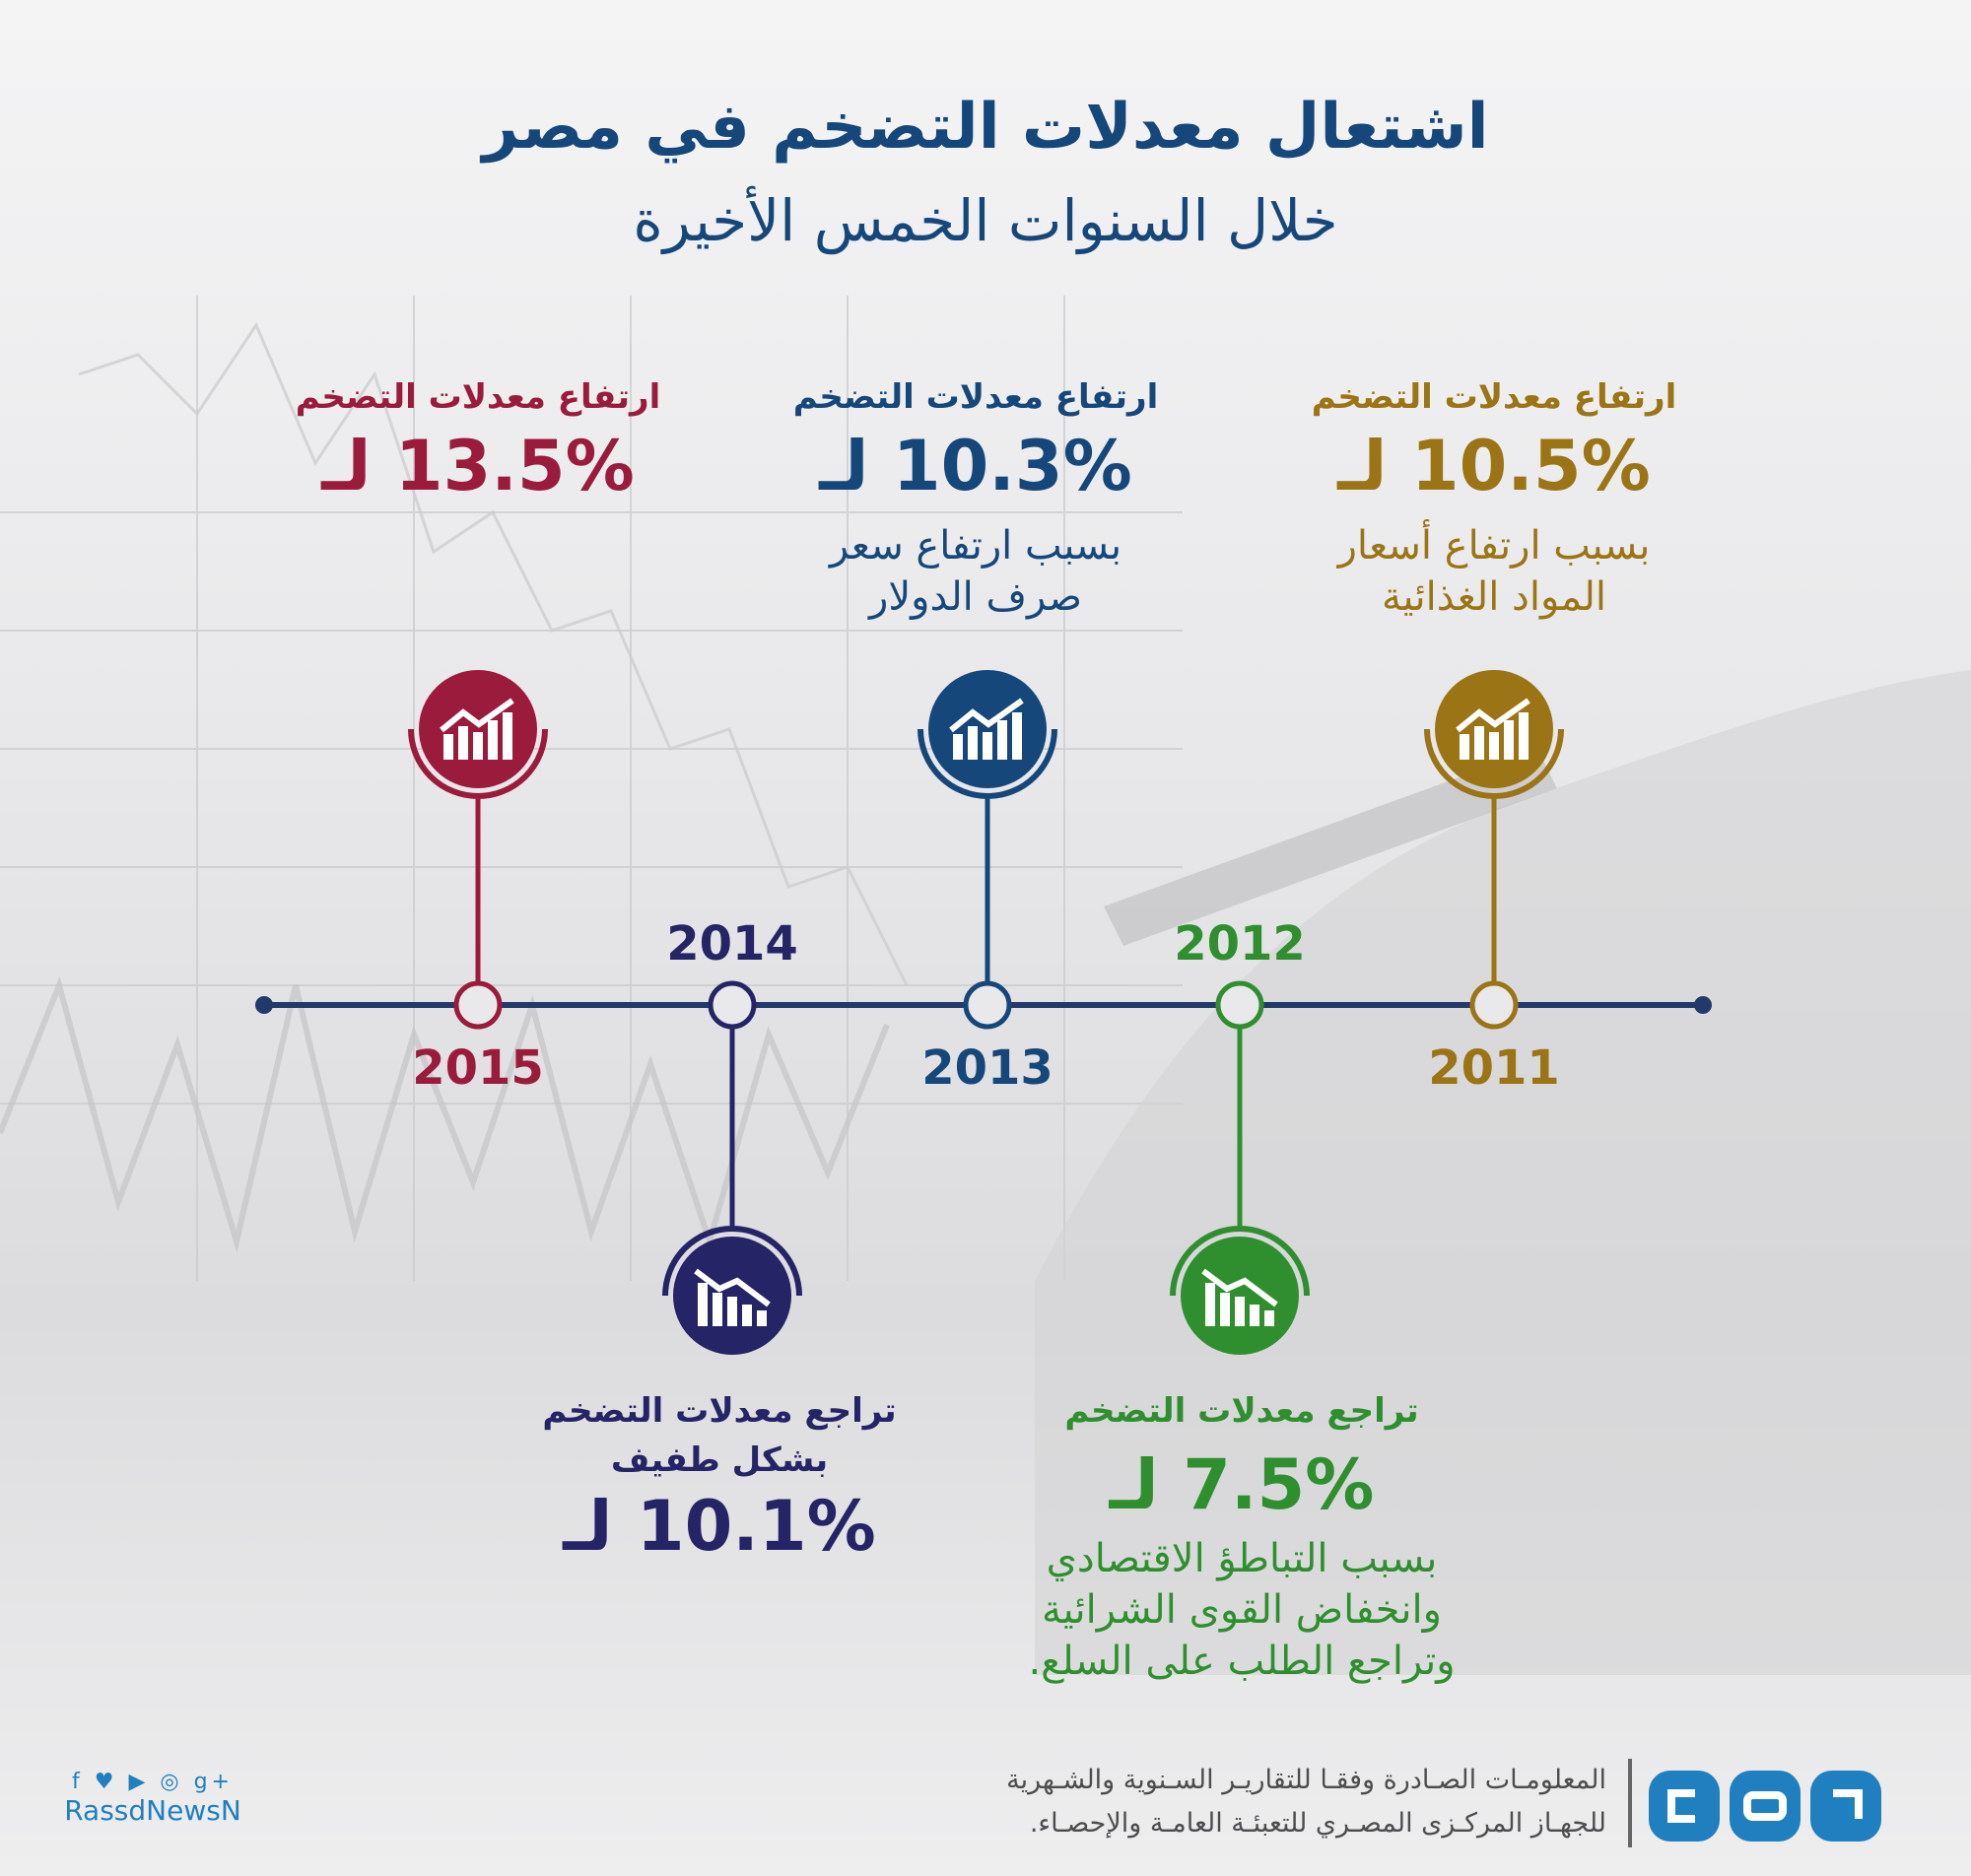 The height and width of the screenshot is (1876, 1971). What do you see at coordinates (975, 466) in the screenshot?
I see `event-rate-2013: 10.3% لـ` at bounding box center [975, 466].